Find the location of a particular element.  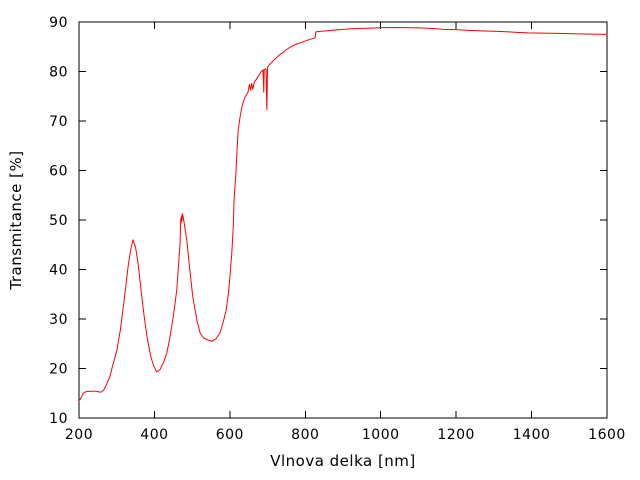

x-axis-title: Vlnova delka [nm] is located at coordinates (343, 461).